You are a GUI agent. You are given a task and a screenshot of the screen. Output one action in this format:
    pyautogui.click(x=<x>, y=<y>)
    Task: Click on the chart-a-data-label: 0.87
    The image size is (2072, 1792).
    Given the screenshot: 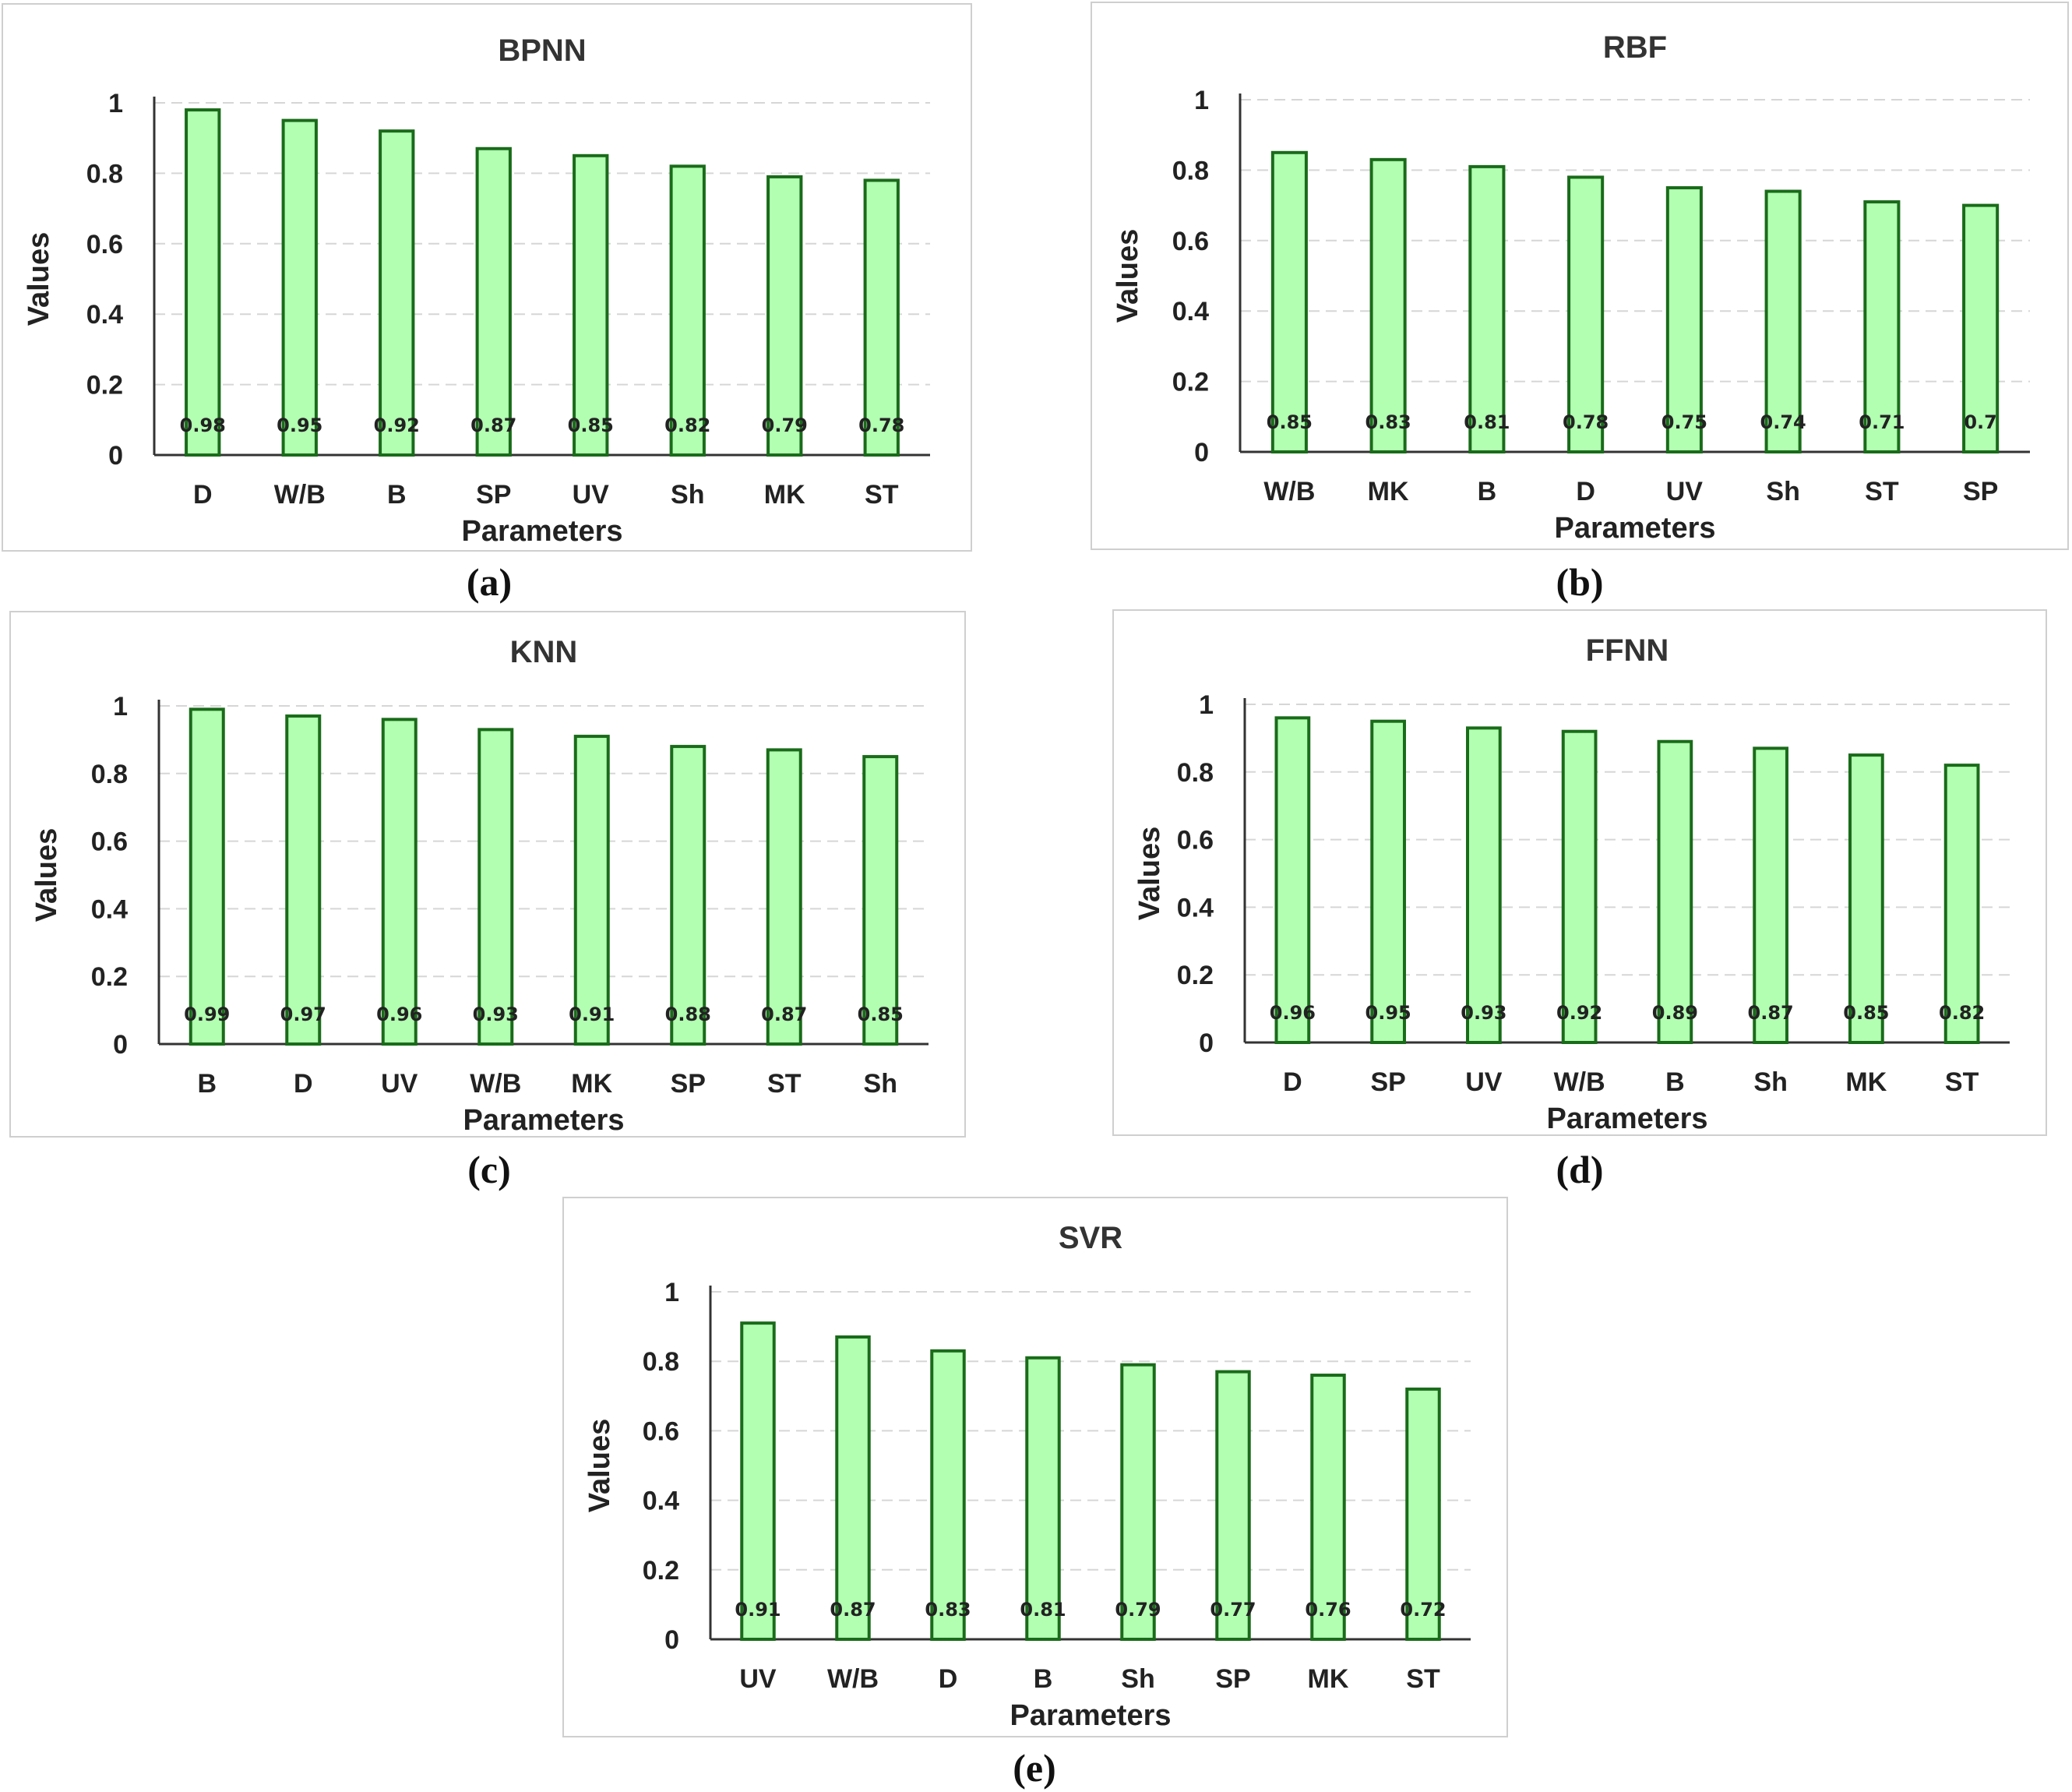 What is the action you would take?
    pyautogui.click(x=493, y=425)
    